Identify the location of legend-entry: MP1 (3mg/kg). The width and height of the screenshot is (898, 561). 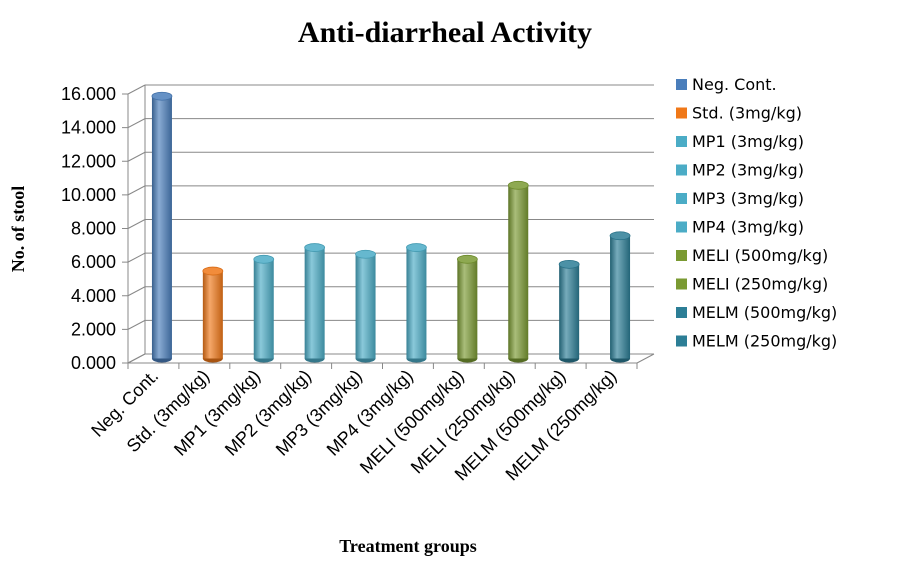
(740, 141).